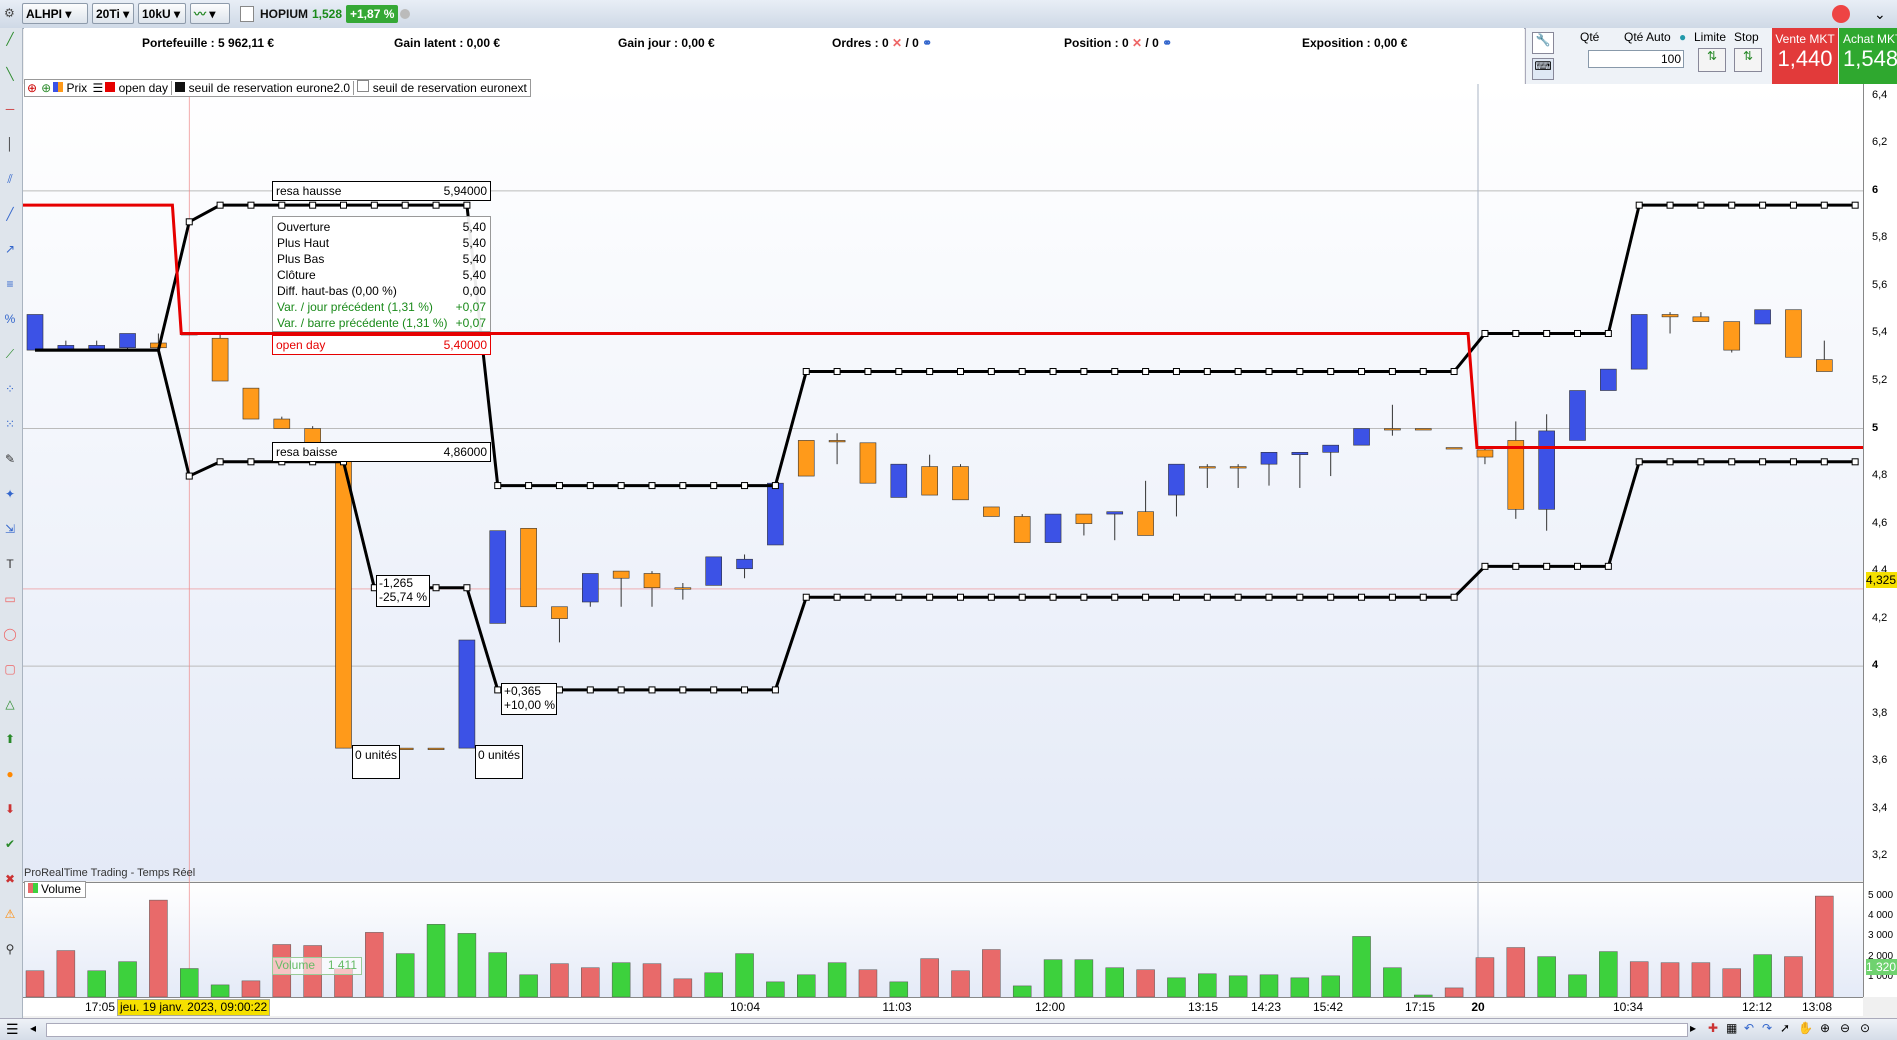 This screenshot has width=1897, height=1040. I want to click on zoom-in-icon: ⊕, so click(1825, 1028).